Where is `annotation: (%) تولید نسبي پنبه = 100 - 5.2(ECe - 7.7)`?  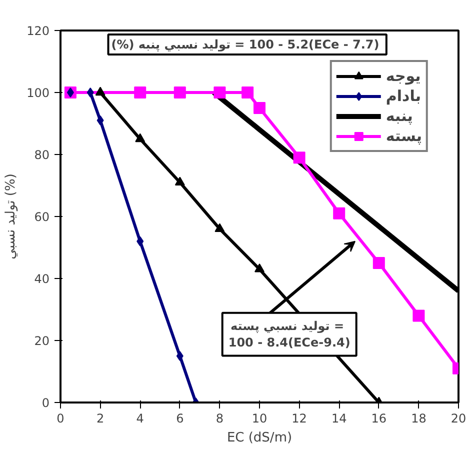 annotation: (%) تولید نسبي پنبه = 100 - 5.2(ECe - 7.7) is located at coordinates (245, 45).